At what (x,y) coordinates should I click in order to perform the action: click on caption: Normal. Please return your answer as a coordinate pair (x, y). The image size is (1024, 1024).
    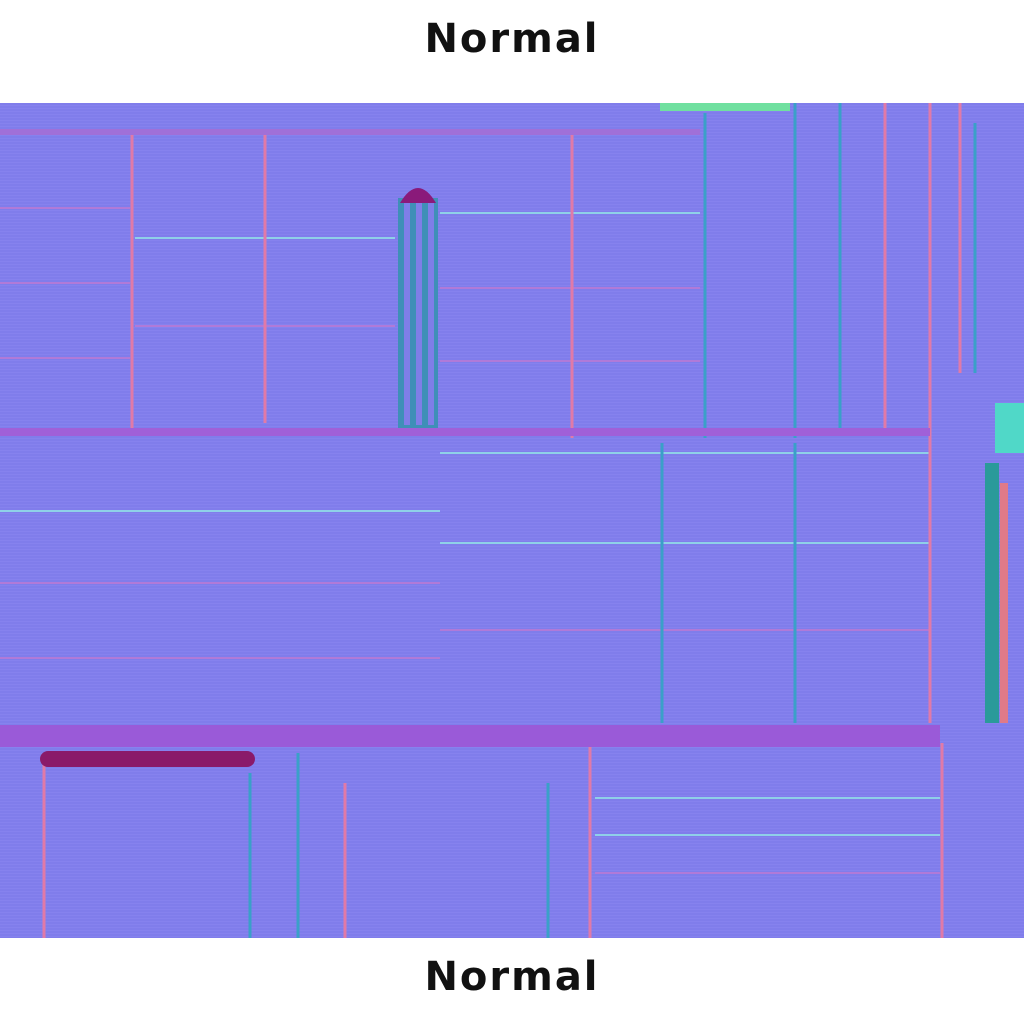
    Looking at the image, I should click on (512, 977).